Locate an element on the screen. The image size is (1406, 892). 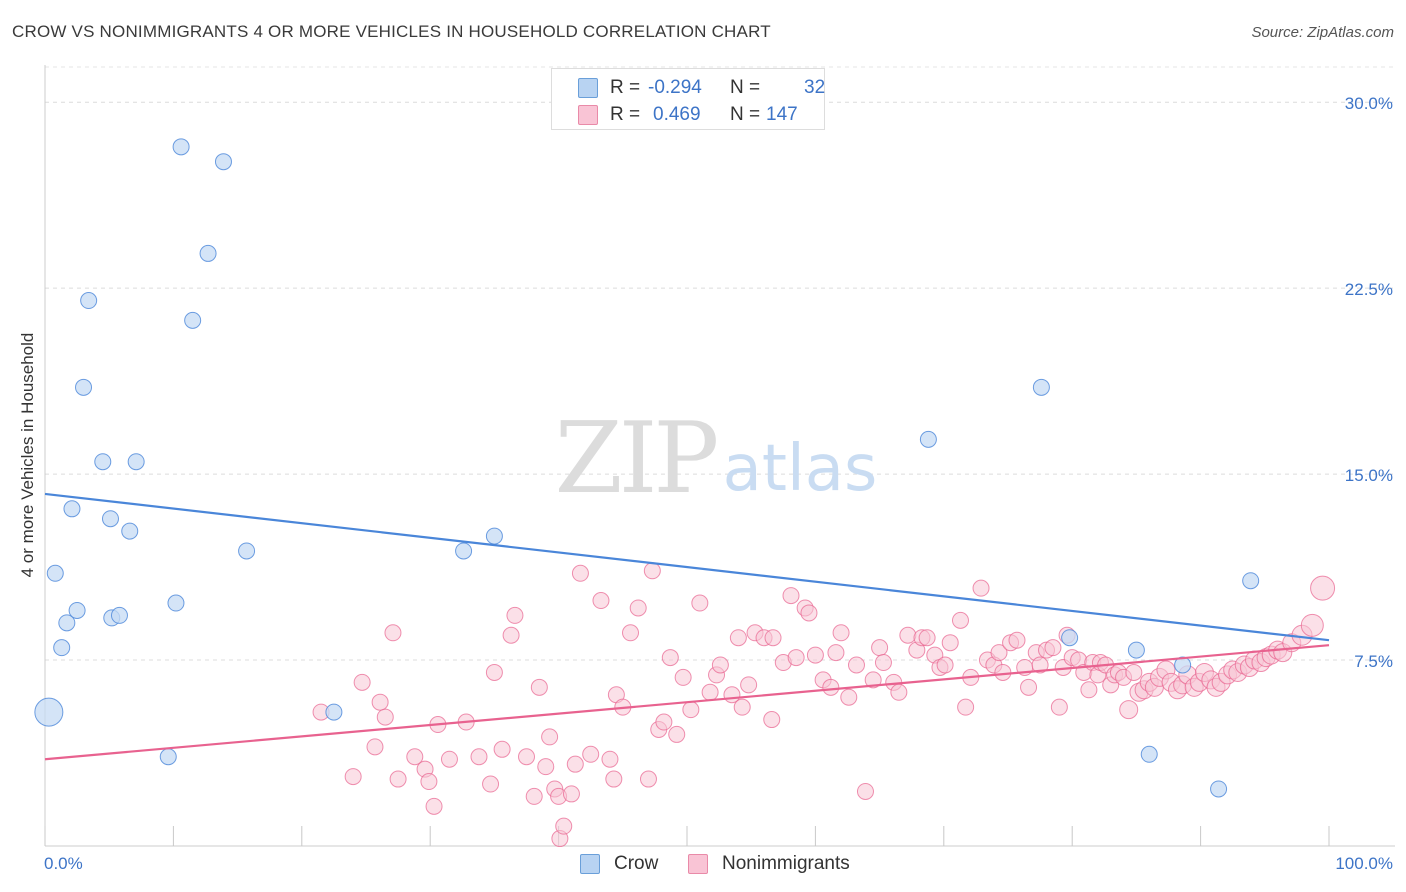
nonimmigrants-legend-label: Nonimmigrants is located at coordinates (786, 863).